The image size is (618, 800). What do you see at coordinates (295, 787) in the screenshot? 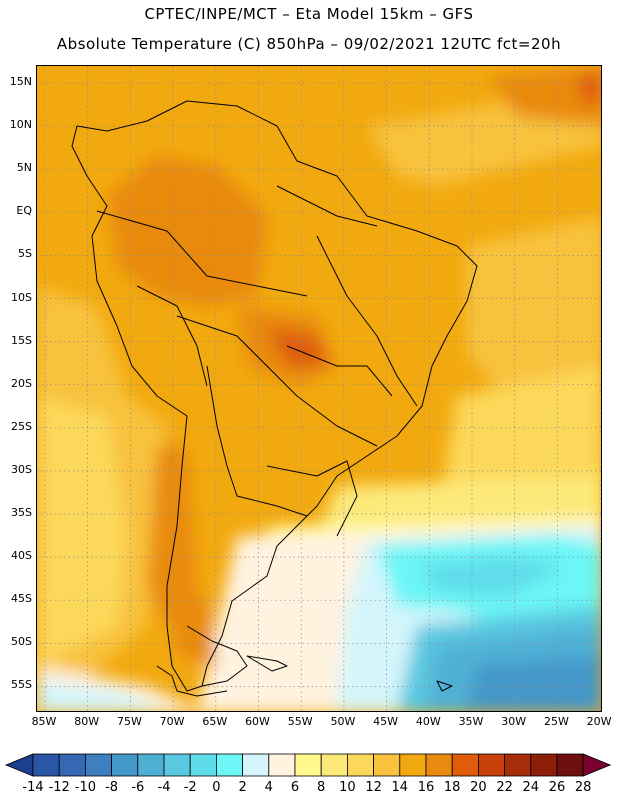
I see `colorbar-tick-label: 6` at bounding box center [295, 787].